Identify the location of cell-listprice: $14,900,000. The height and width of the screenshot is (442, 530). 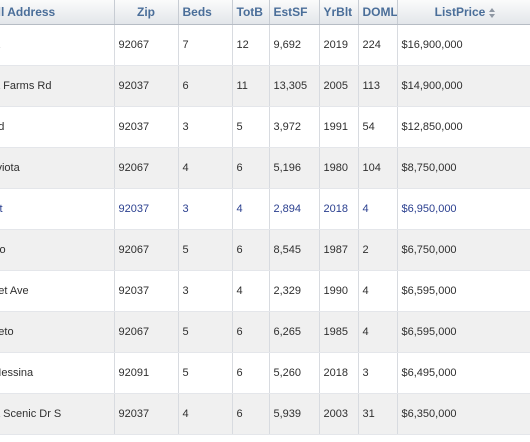
(463, 86).